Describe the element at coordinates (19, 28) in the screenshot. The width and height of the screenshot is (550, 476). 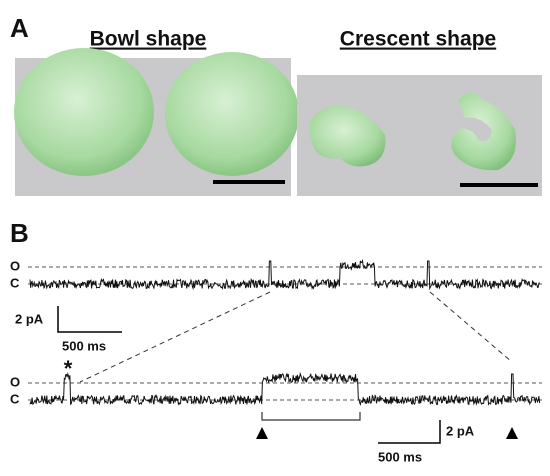
I see `panel-label: A` at that location.